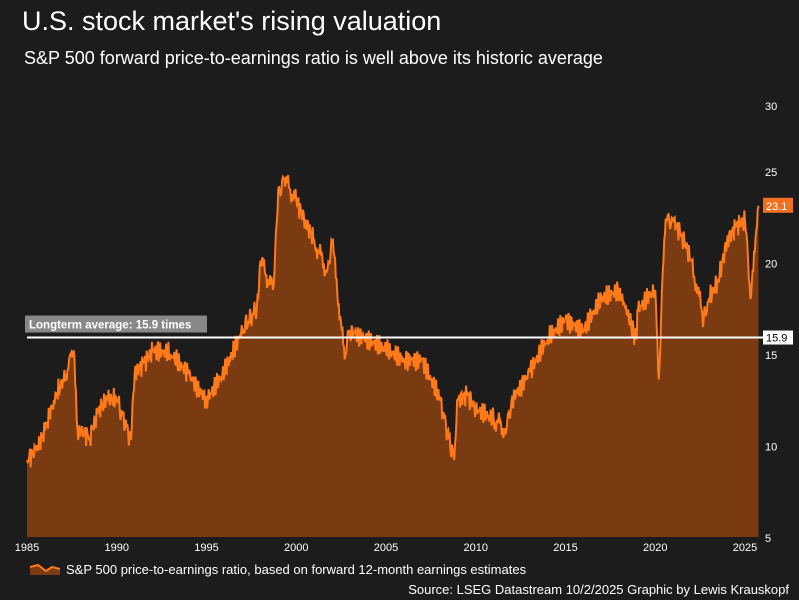 The width and height of the screenshot is (799, 600). What do you see at coordinates (27, 548) in the screenshot?
I see `x-tick-label: 1985` at bounding box center [27, 548].